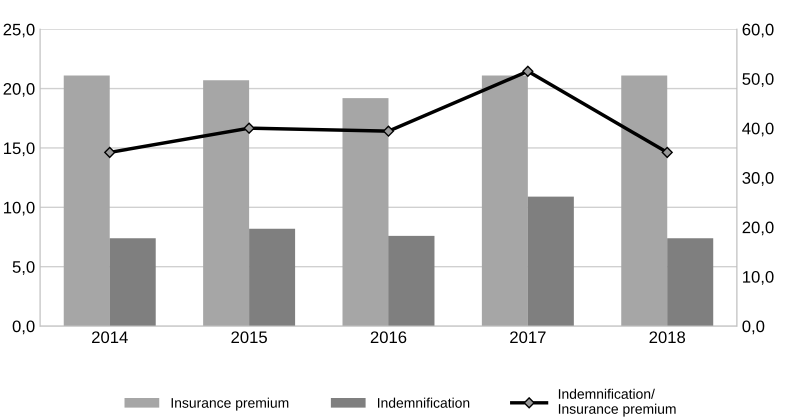 Image resolution: width=801 pixels, height=418 pixels. I want to click on y-tick-label: 0,0, so click(23, 327).